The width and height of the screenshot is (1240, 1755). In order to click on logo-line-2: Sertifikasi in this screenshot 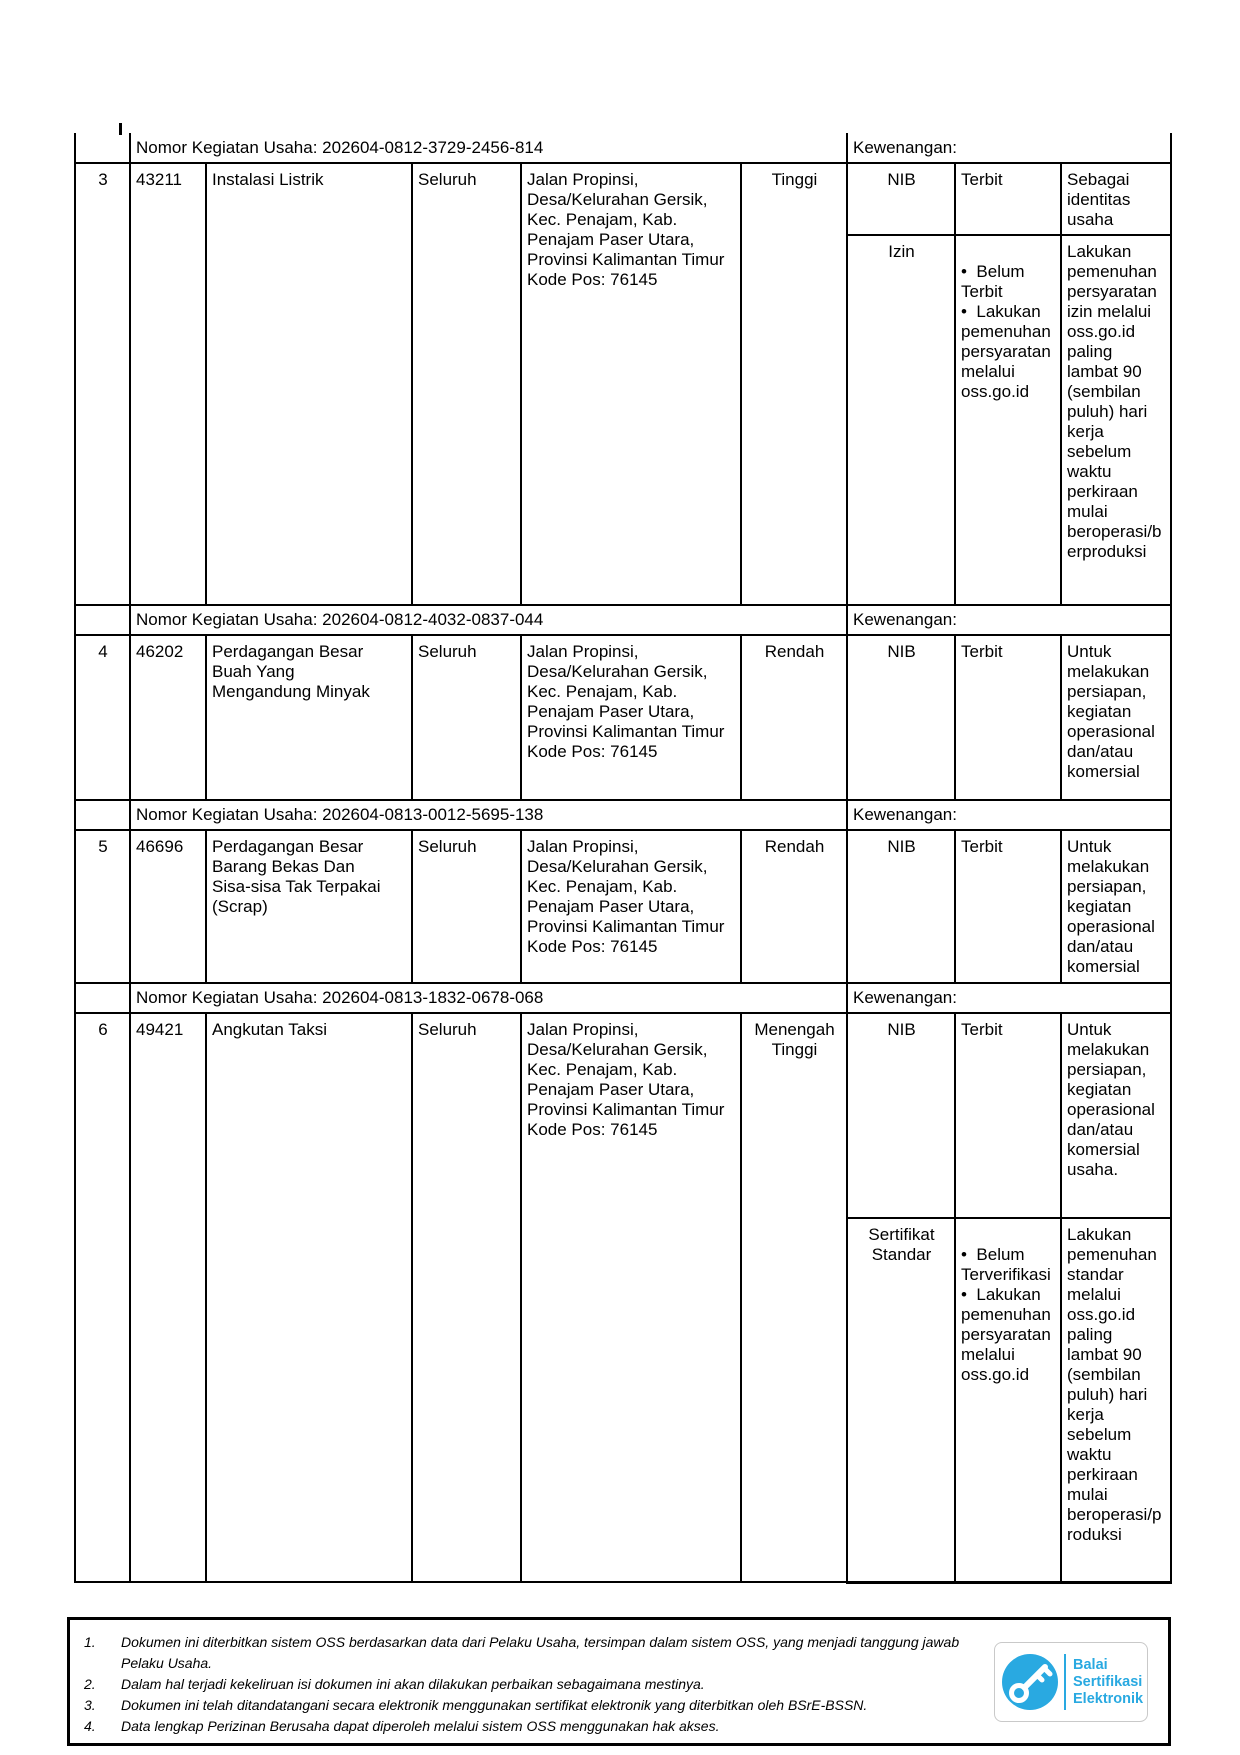, I will do `click(1108, 1681)`.